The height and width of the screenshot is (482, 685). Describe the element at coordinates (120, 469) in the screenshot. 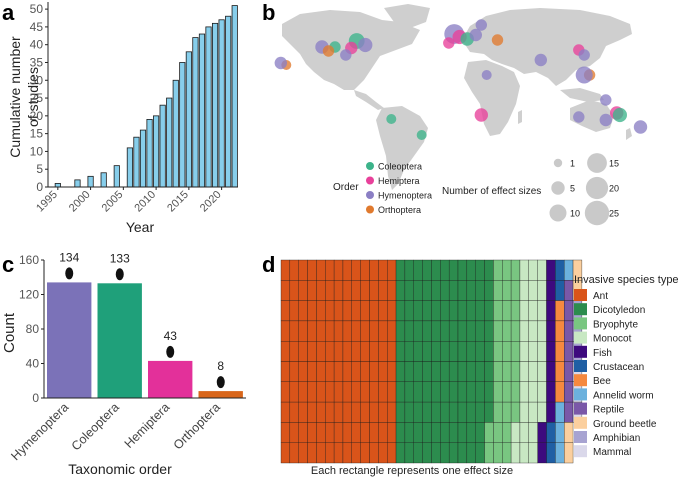

I see `panel-c-xlabel: Taxonomic order` at that location.